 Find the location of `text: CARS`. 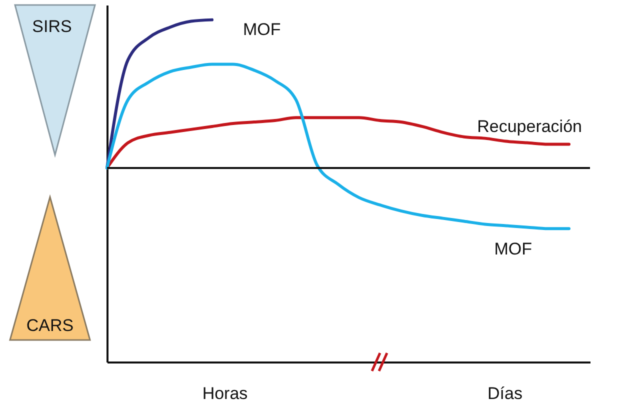

text: CARS is located at coordinates (50, 325).